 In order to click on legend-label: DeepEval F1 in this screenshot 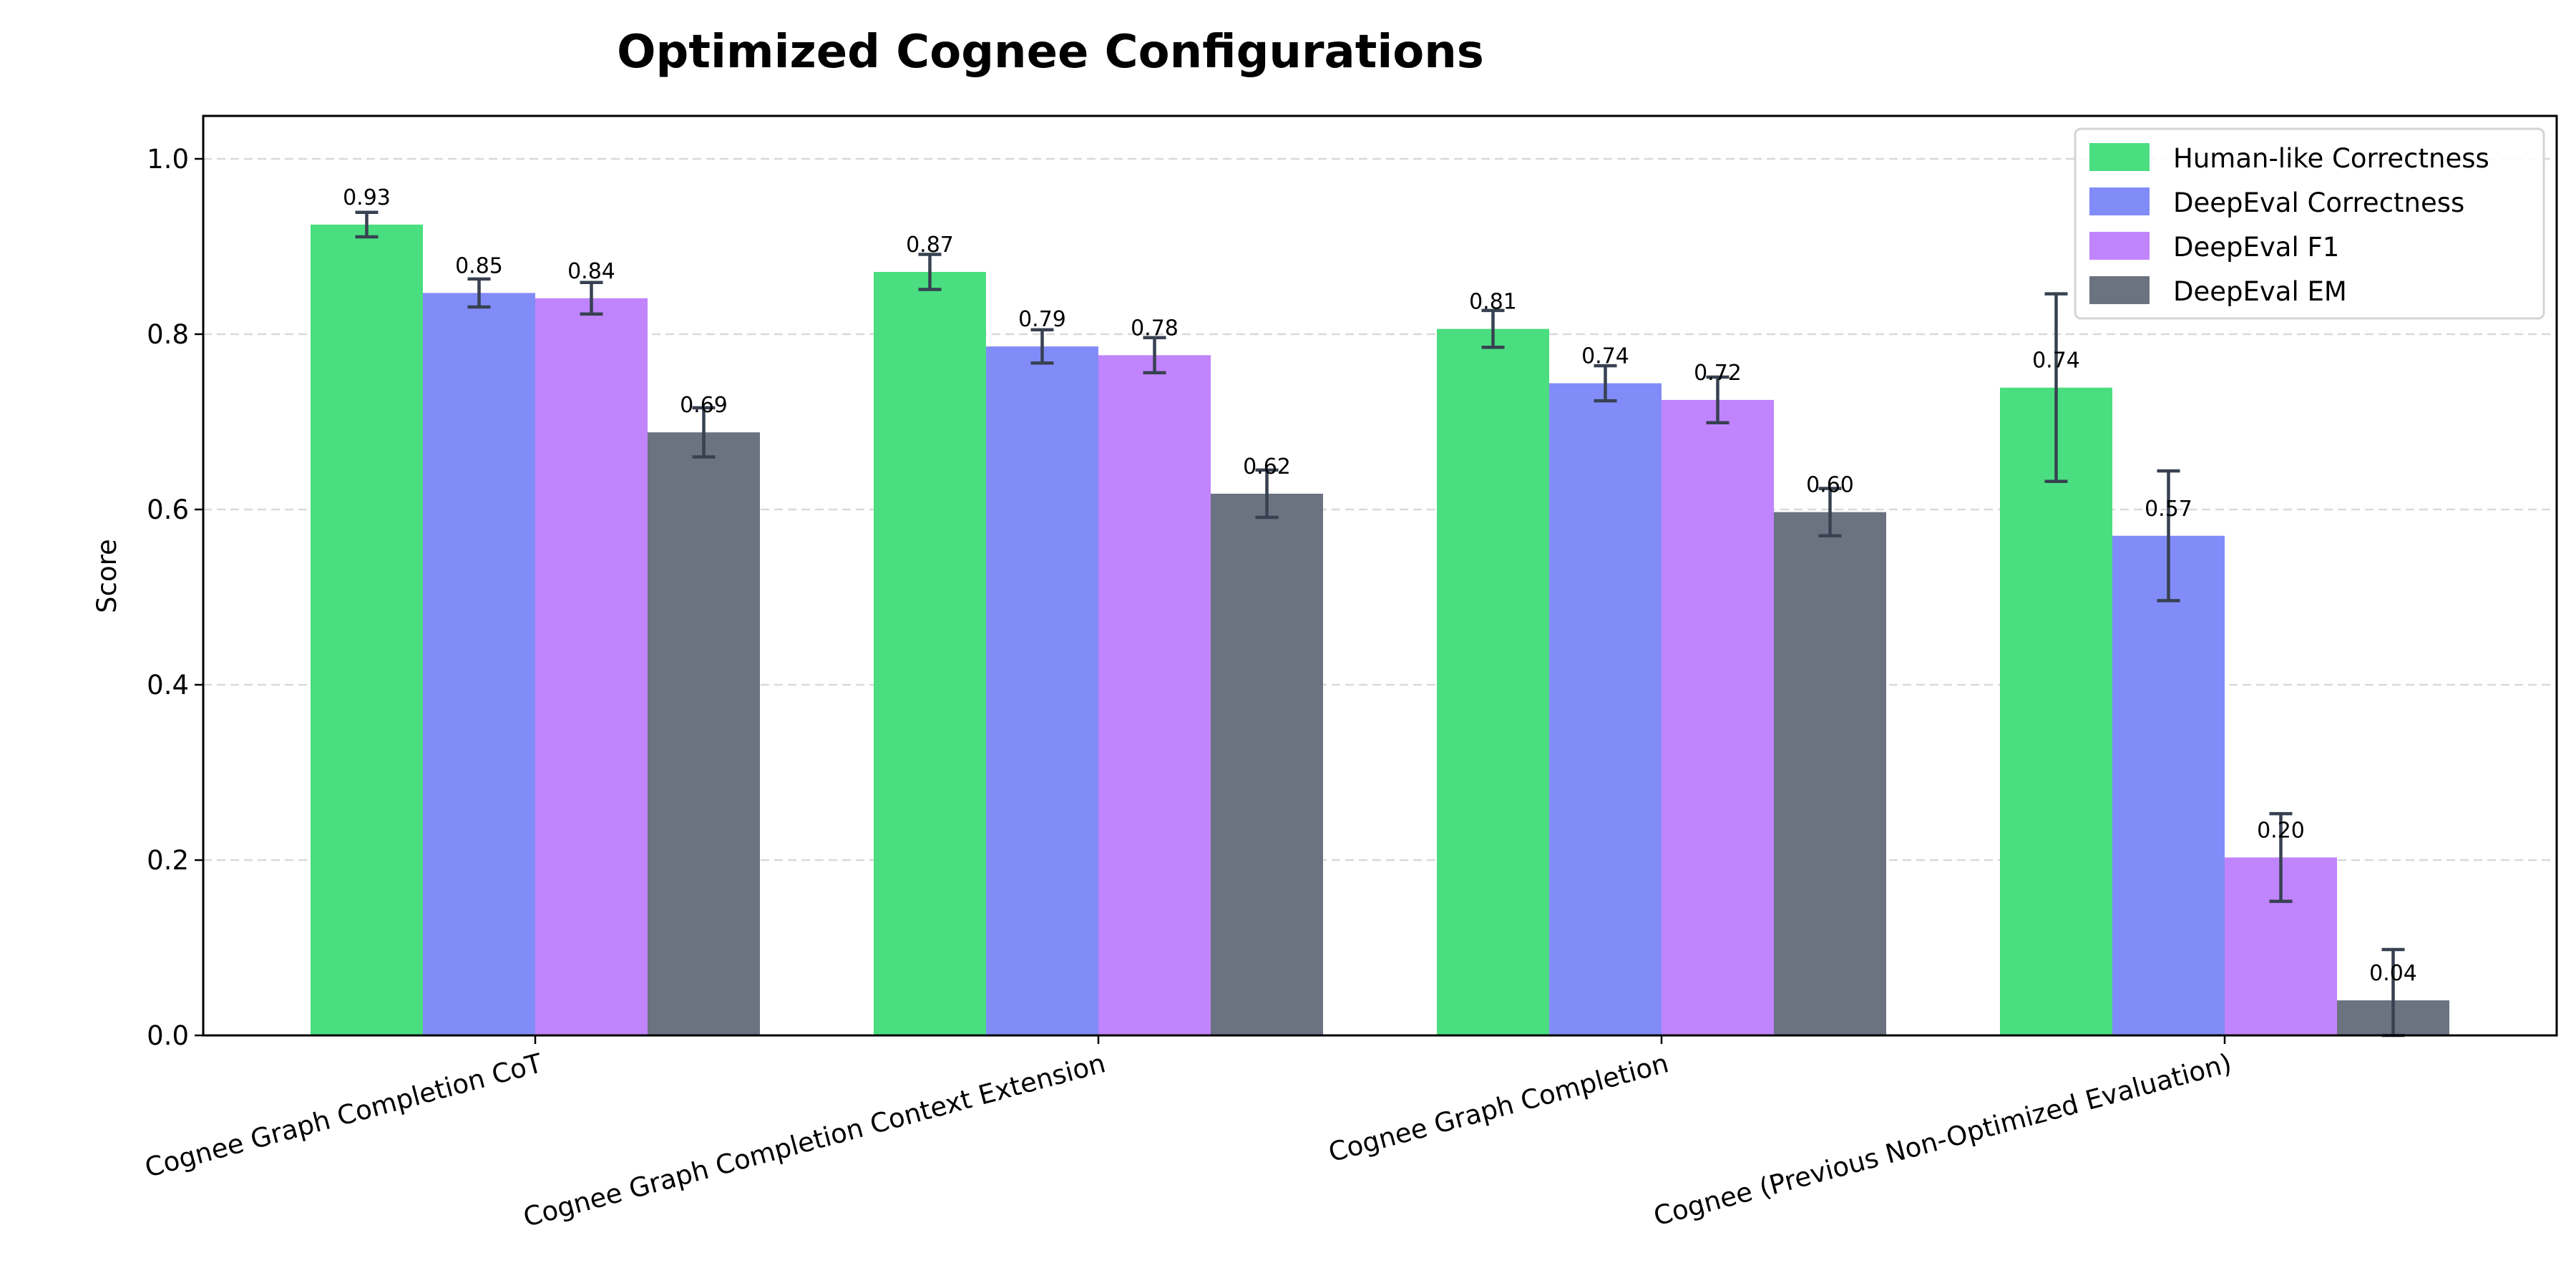, I will do `click(2256, 247)`.